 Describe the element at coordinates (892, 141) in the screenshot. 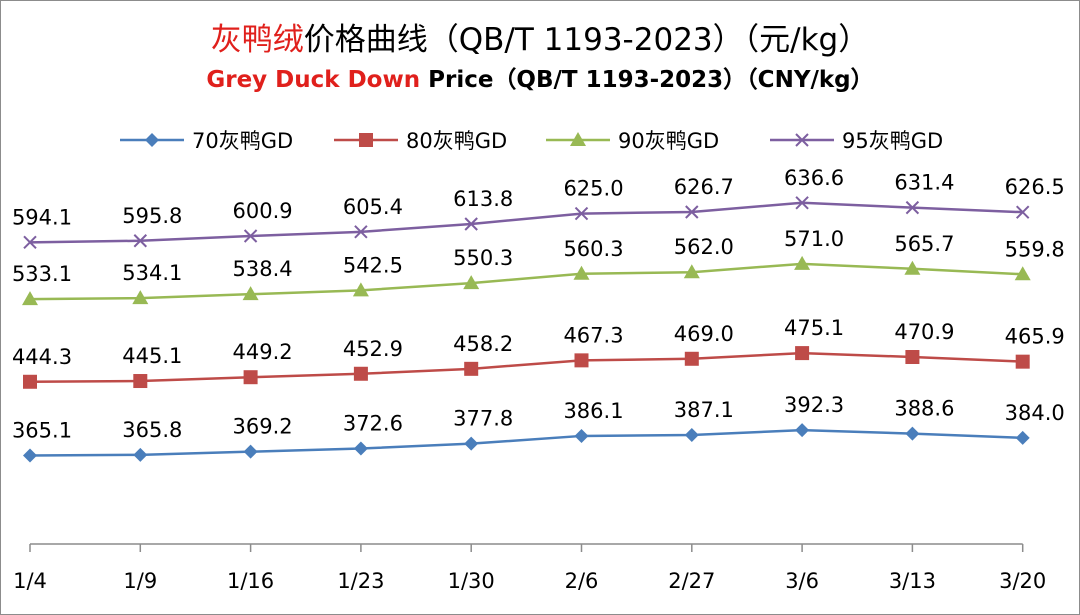

I see `legend-label: 95灰鸭GD` at that location.